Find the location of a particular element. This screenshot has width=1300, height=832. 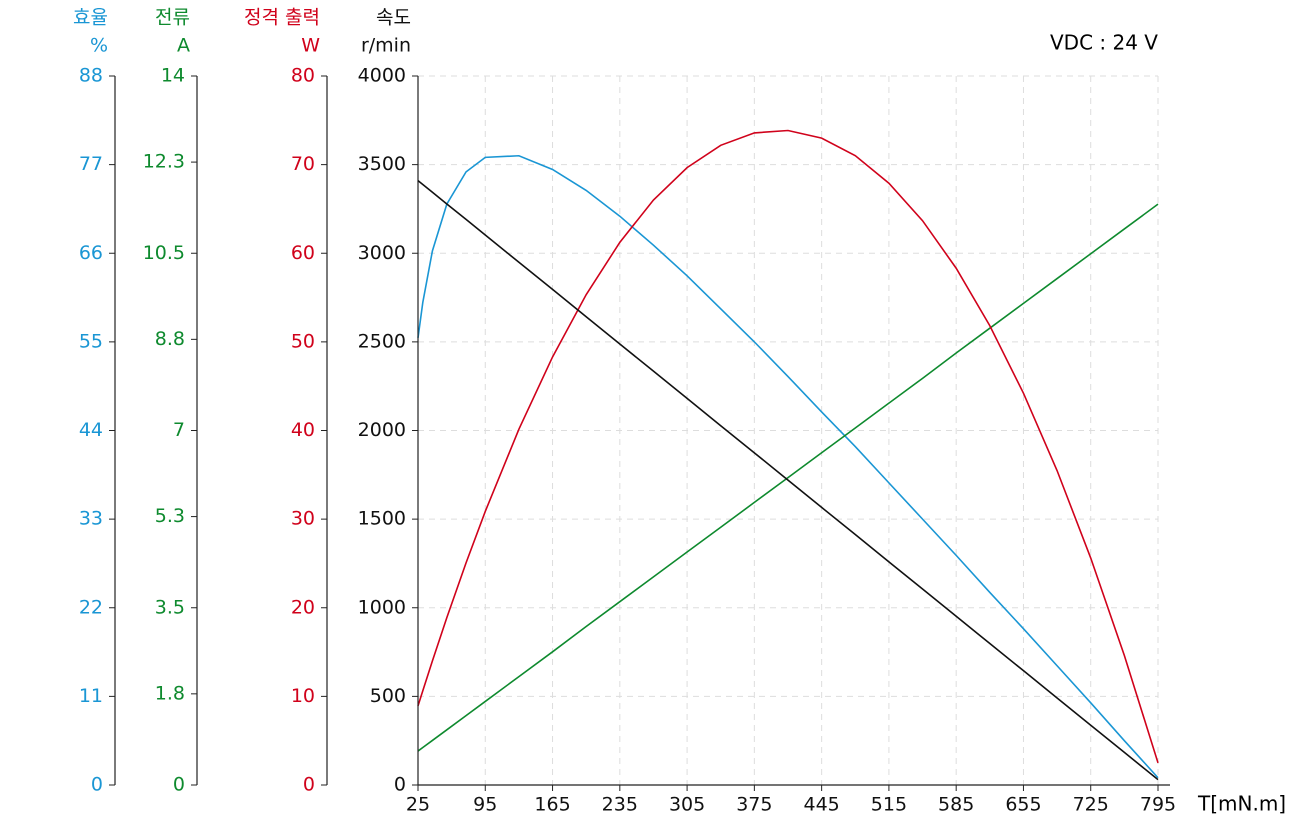

y-tick-label: 20 is located at coordinates (303, 607).